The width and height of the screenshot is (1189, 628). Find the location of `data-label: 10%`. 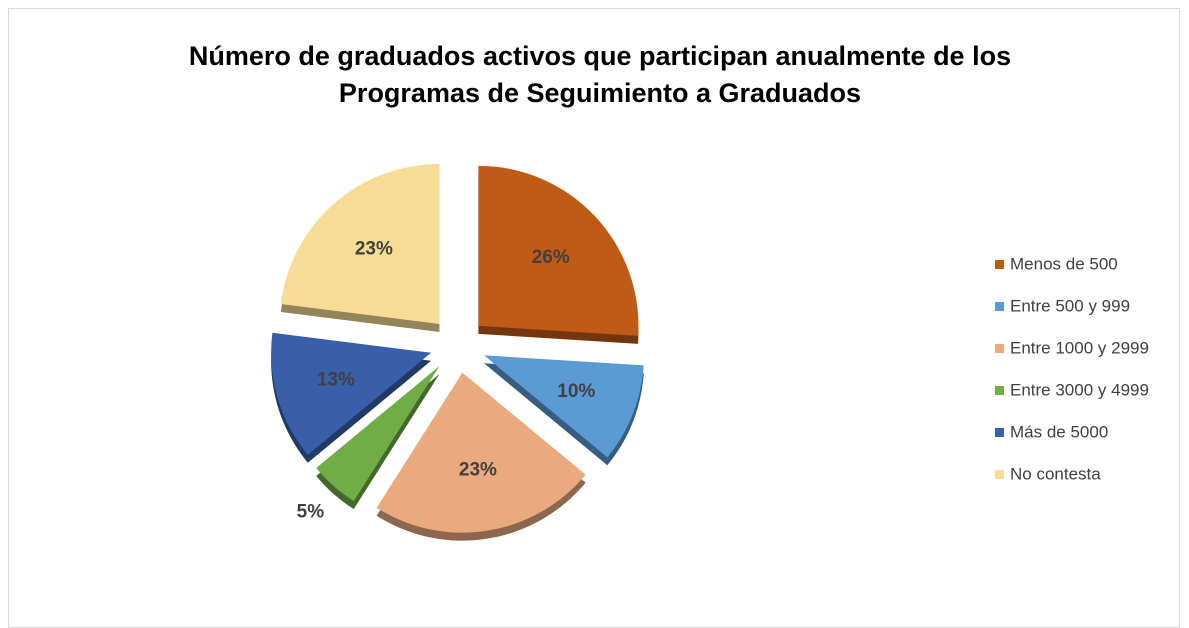

data-label: 10% is located at coordinates (576, 391).